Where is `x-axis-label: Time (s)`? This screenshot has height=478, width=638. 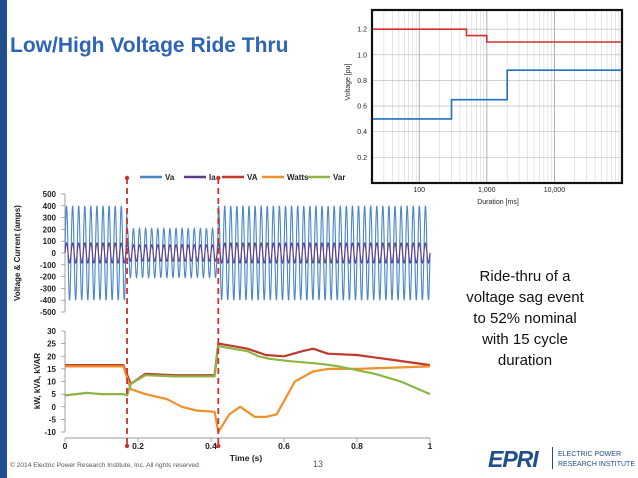 x-axis-label: Time (s) is located at coordinates (246, 458).